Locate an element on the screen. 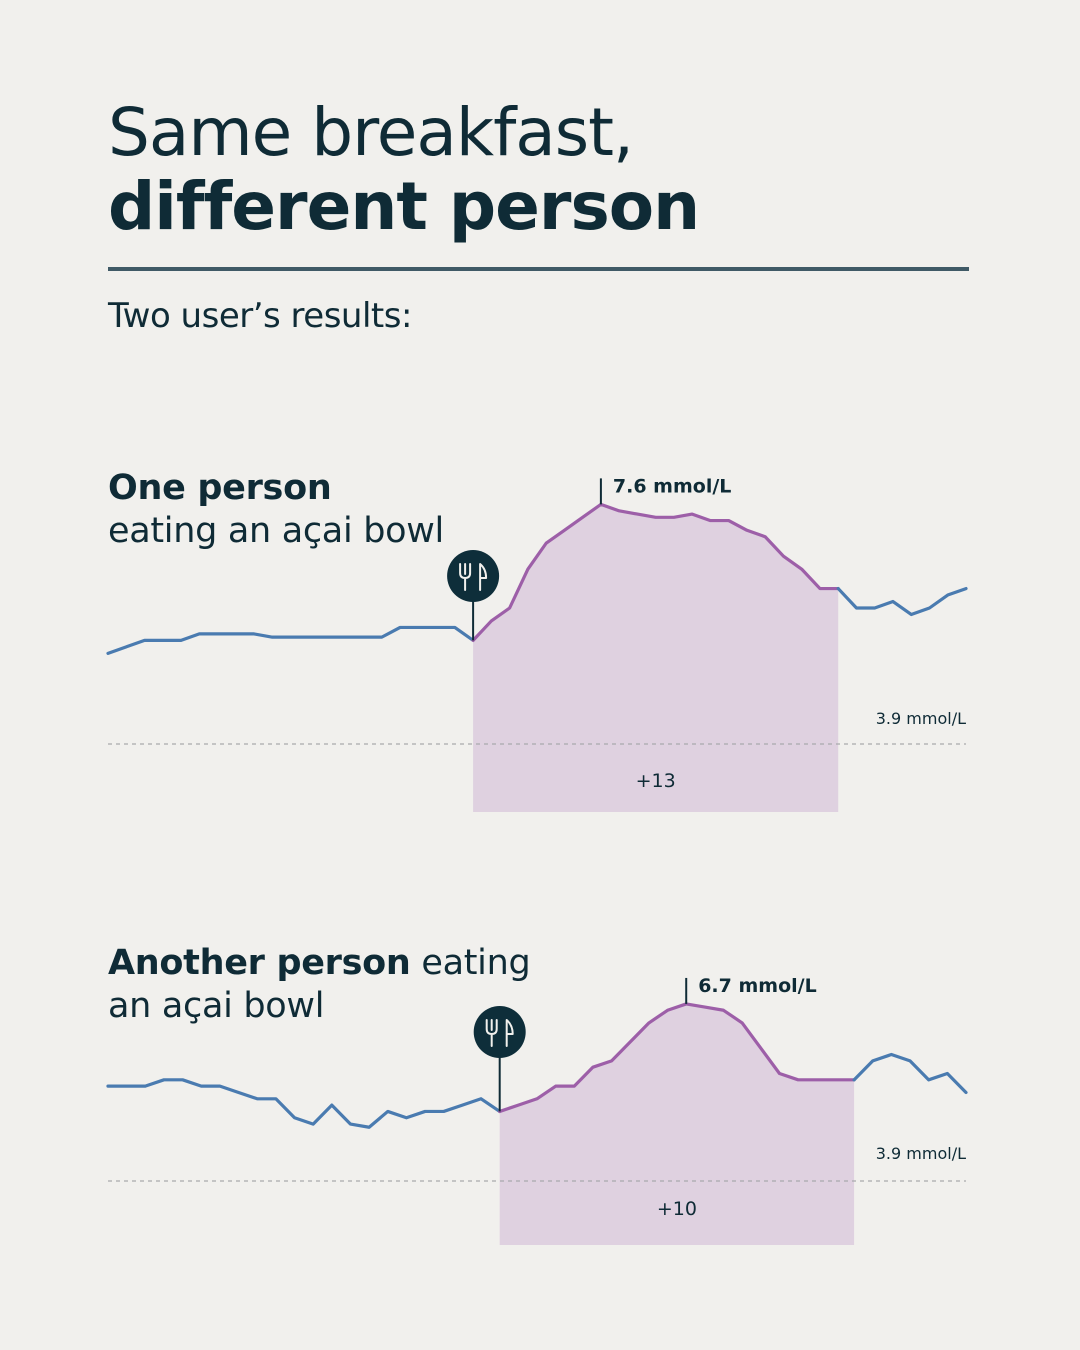 The width and height of the screenshot is (1080, 1350). subtitle: Two user’s results: is located at coordinates (260, 316).